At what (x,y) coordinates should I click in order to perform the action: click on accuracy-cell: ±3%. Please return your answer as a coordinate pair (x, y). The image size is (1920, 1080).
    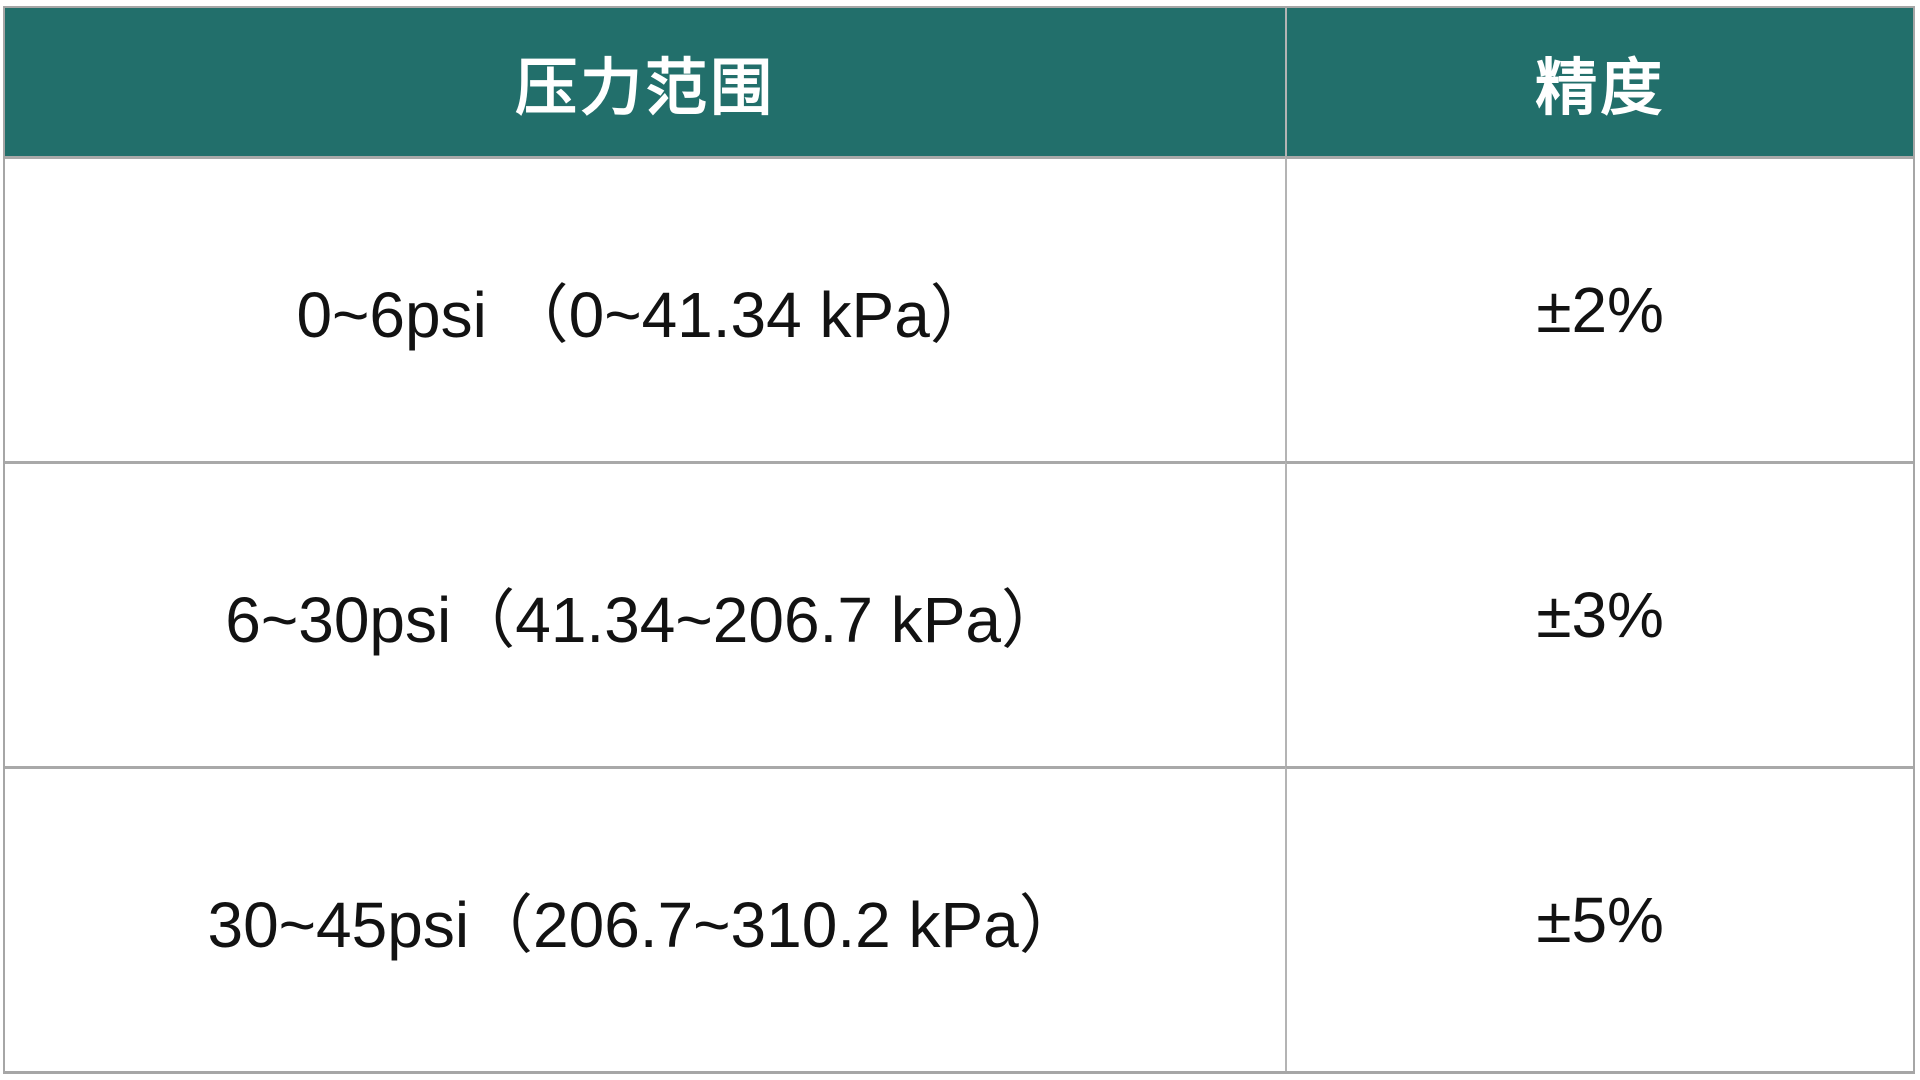
    Looking at the image, I should click on (1599, 613).